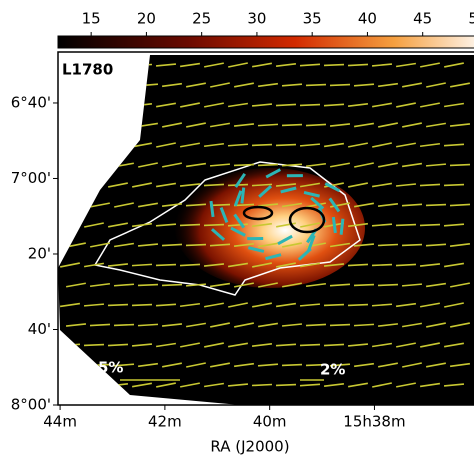 The width and height of the screenshot is (474, 474). What do you see at coordinates (307, 220) in the screenshot?
I see `core-ellipse` at bounding box center [307, 220].